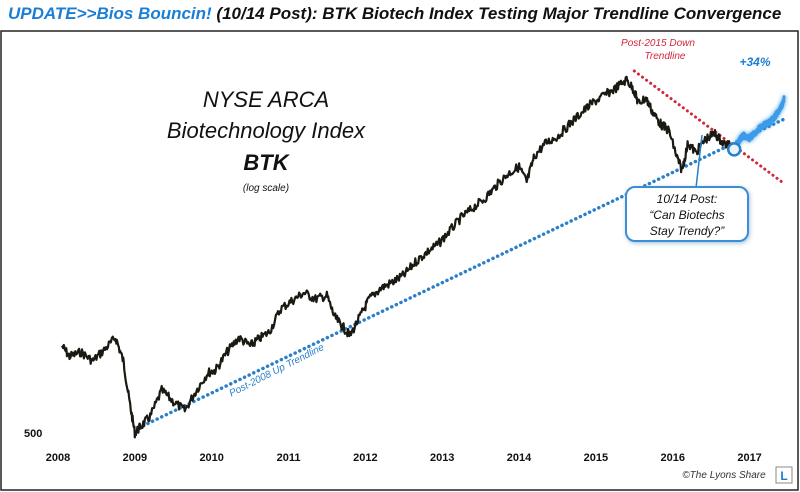 This screenshot has height=492, width=800. What do you see at coordinates (734, 149) in the screenshot?
I see `test-point-marker` at bounding box center [734, 149].